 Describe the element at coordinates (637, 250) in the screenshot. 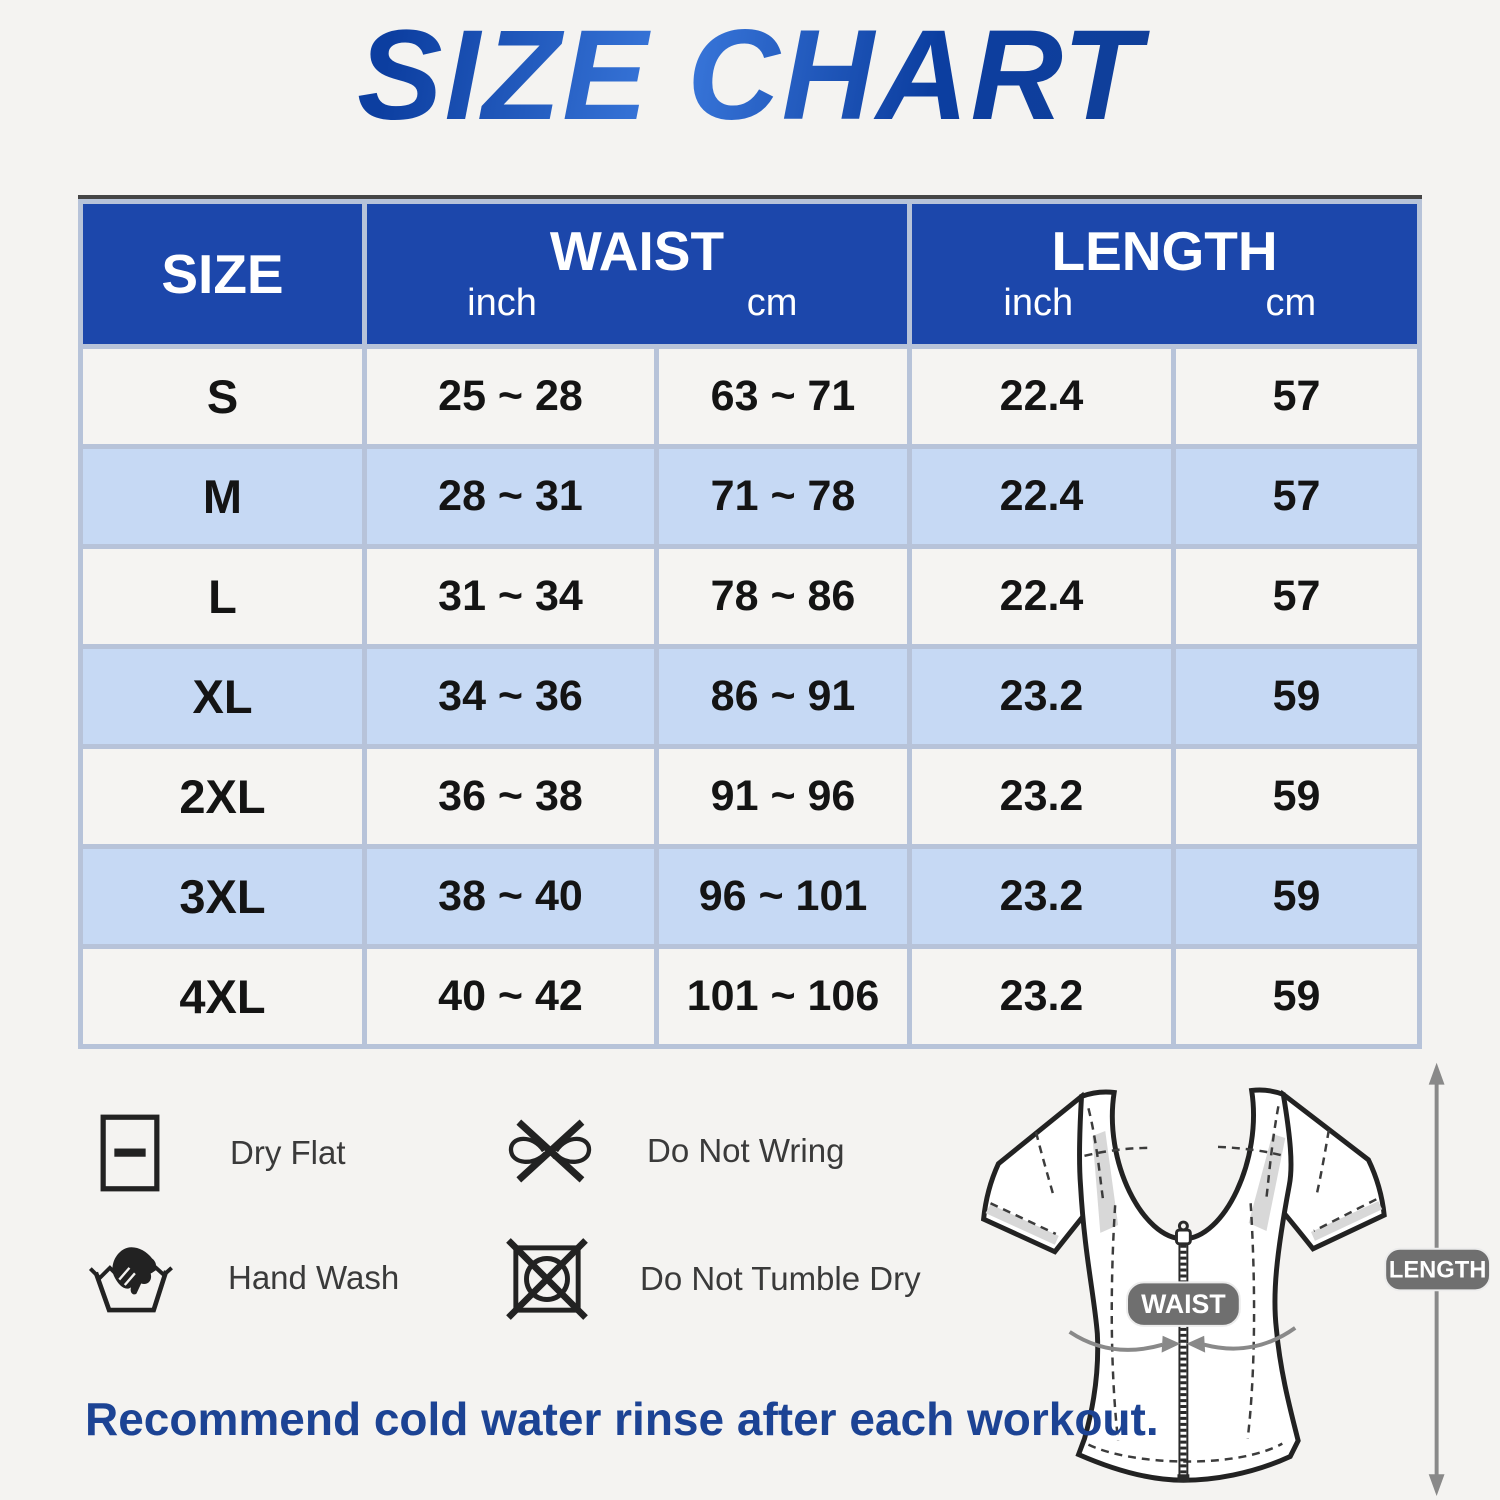

I see `waist-header-label: WAIST` at that location.